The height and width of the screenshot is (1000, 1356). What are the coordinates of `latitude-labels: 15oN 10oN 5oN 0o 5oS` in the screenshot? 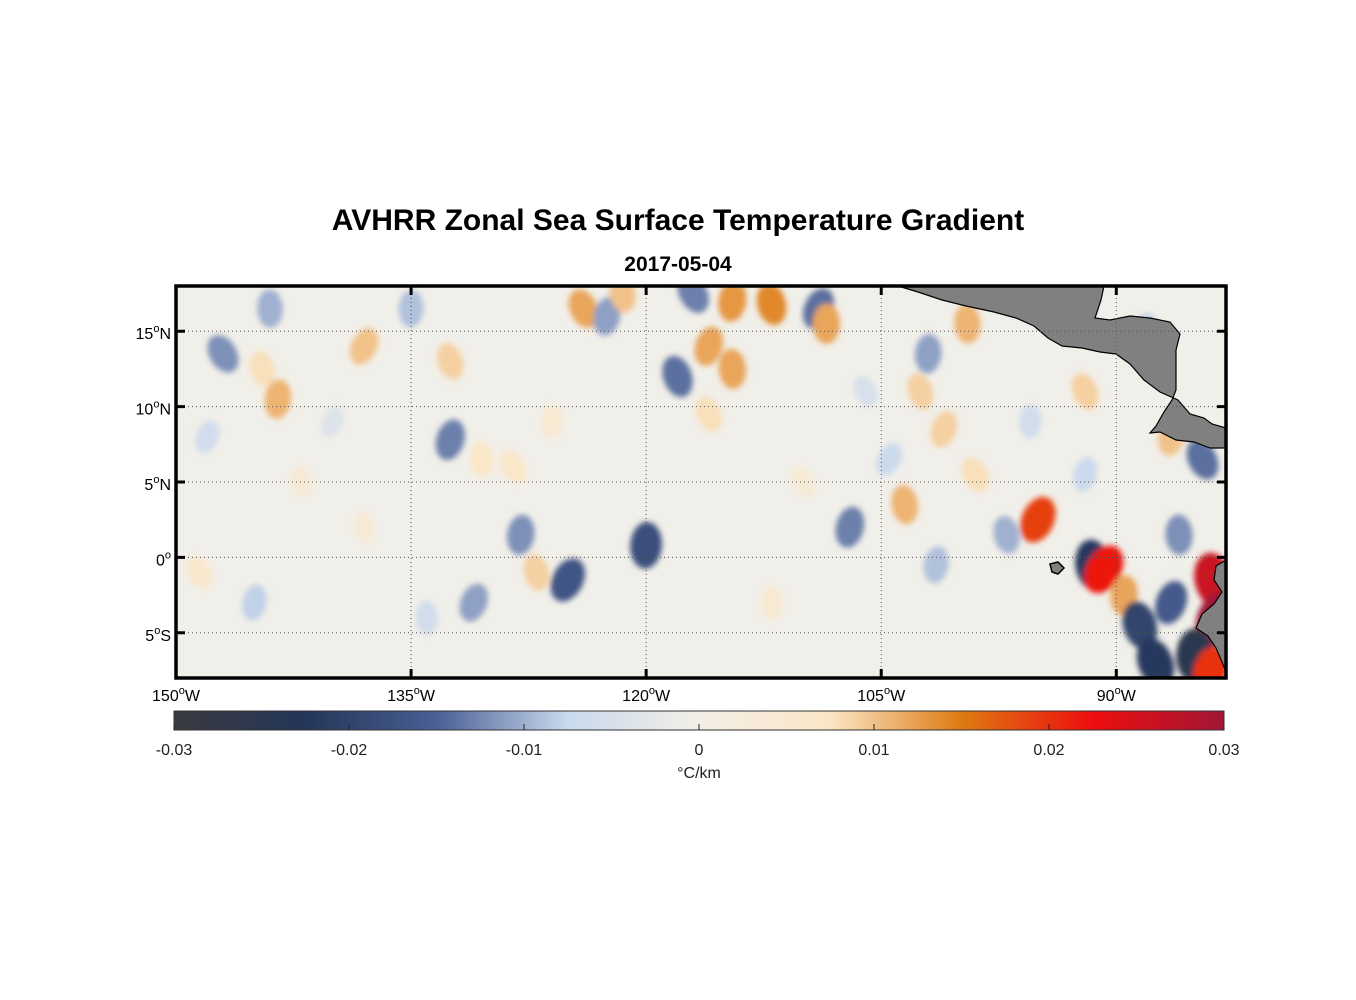 It's located at (153, 484).